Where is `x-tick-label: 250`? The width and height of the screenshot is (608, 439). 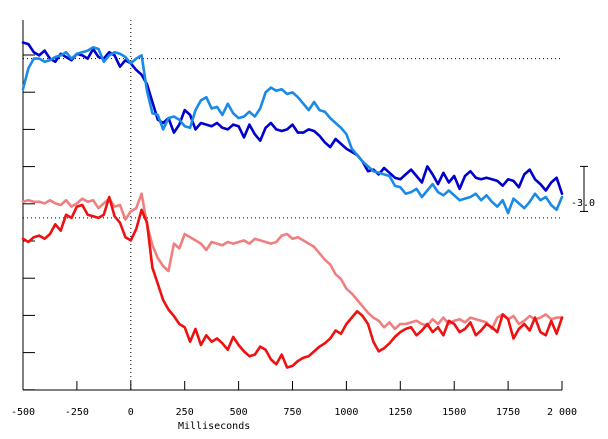 x-tick-label: 250 is located at coordinates (185, 412).